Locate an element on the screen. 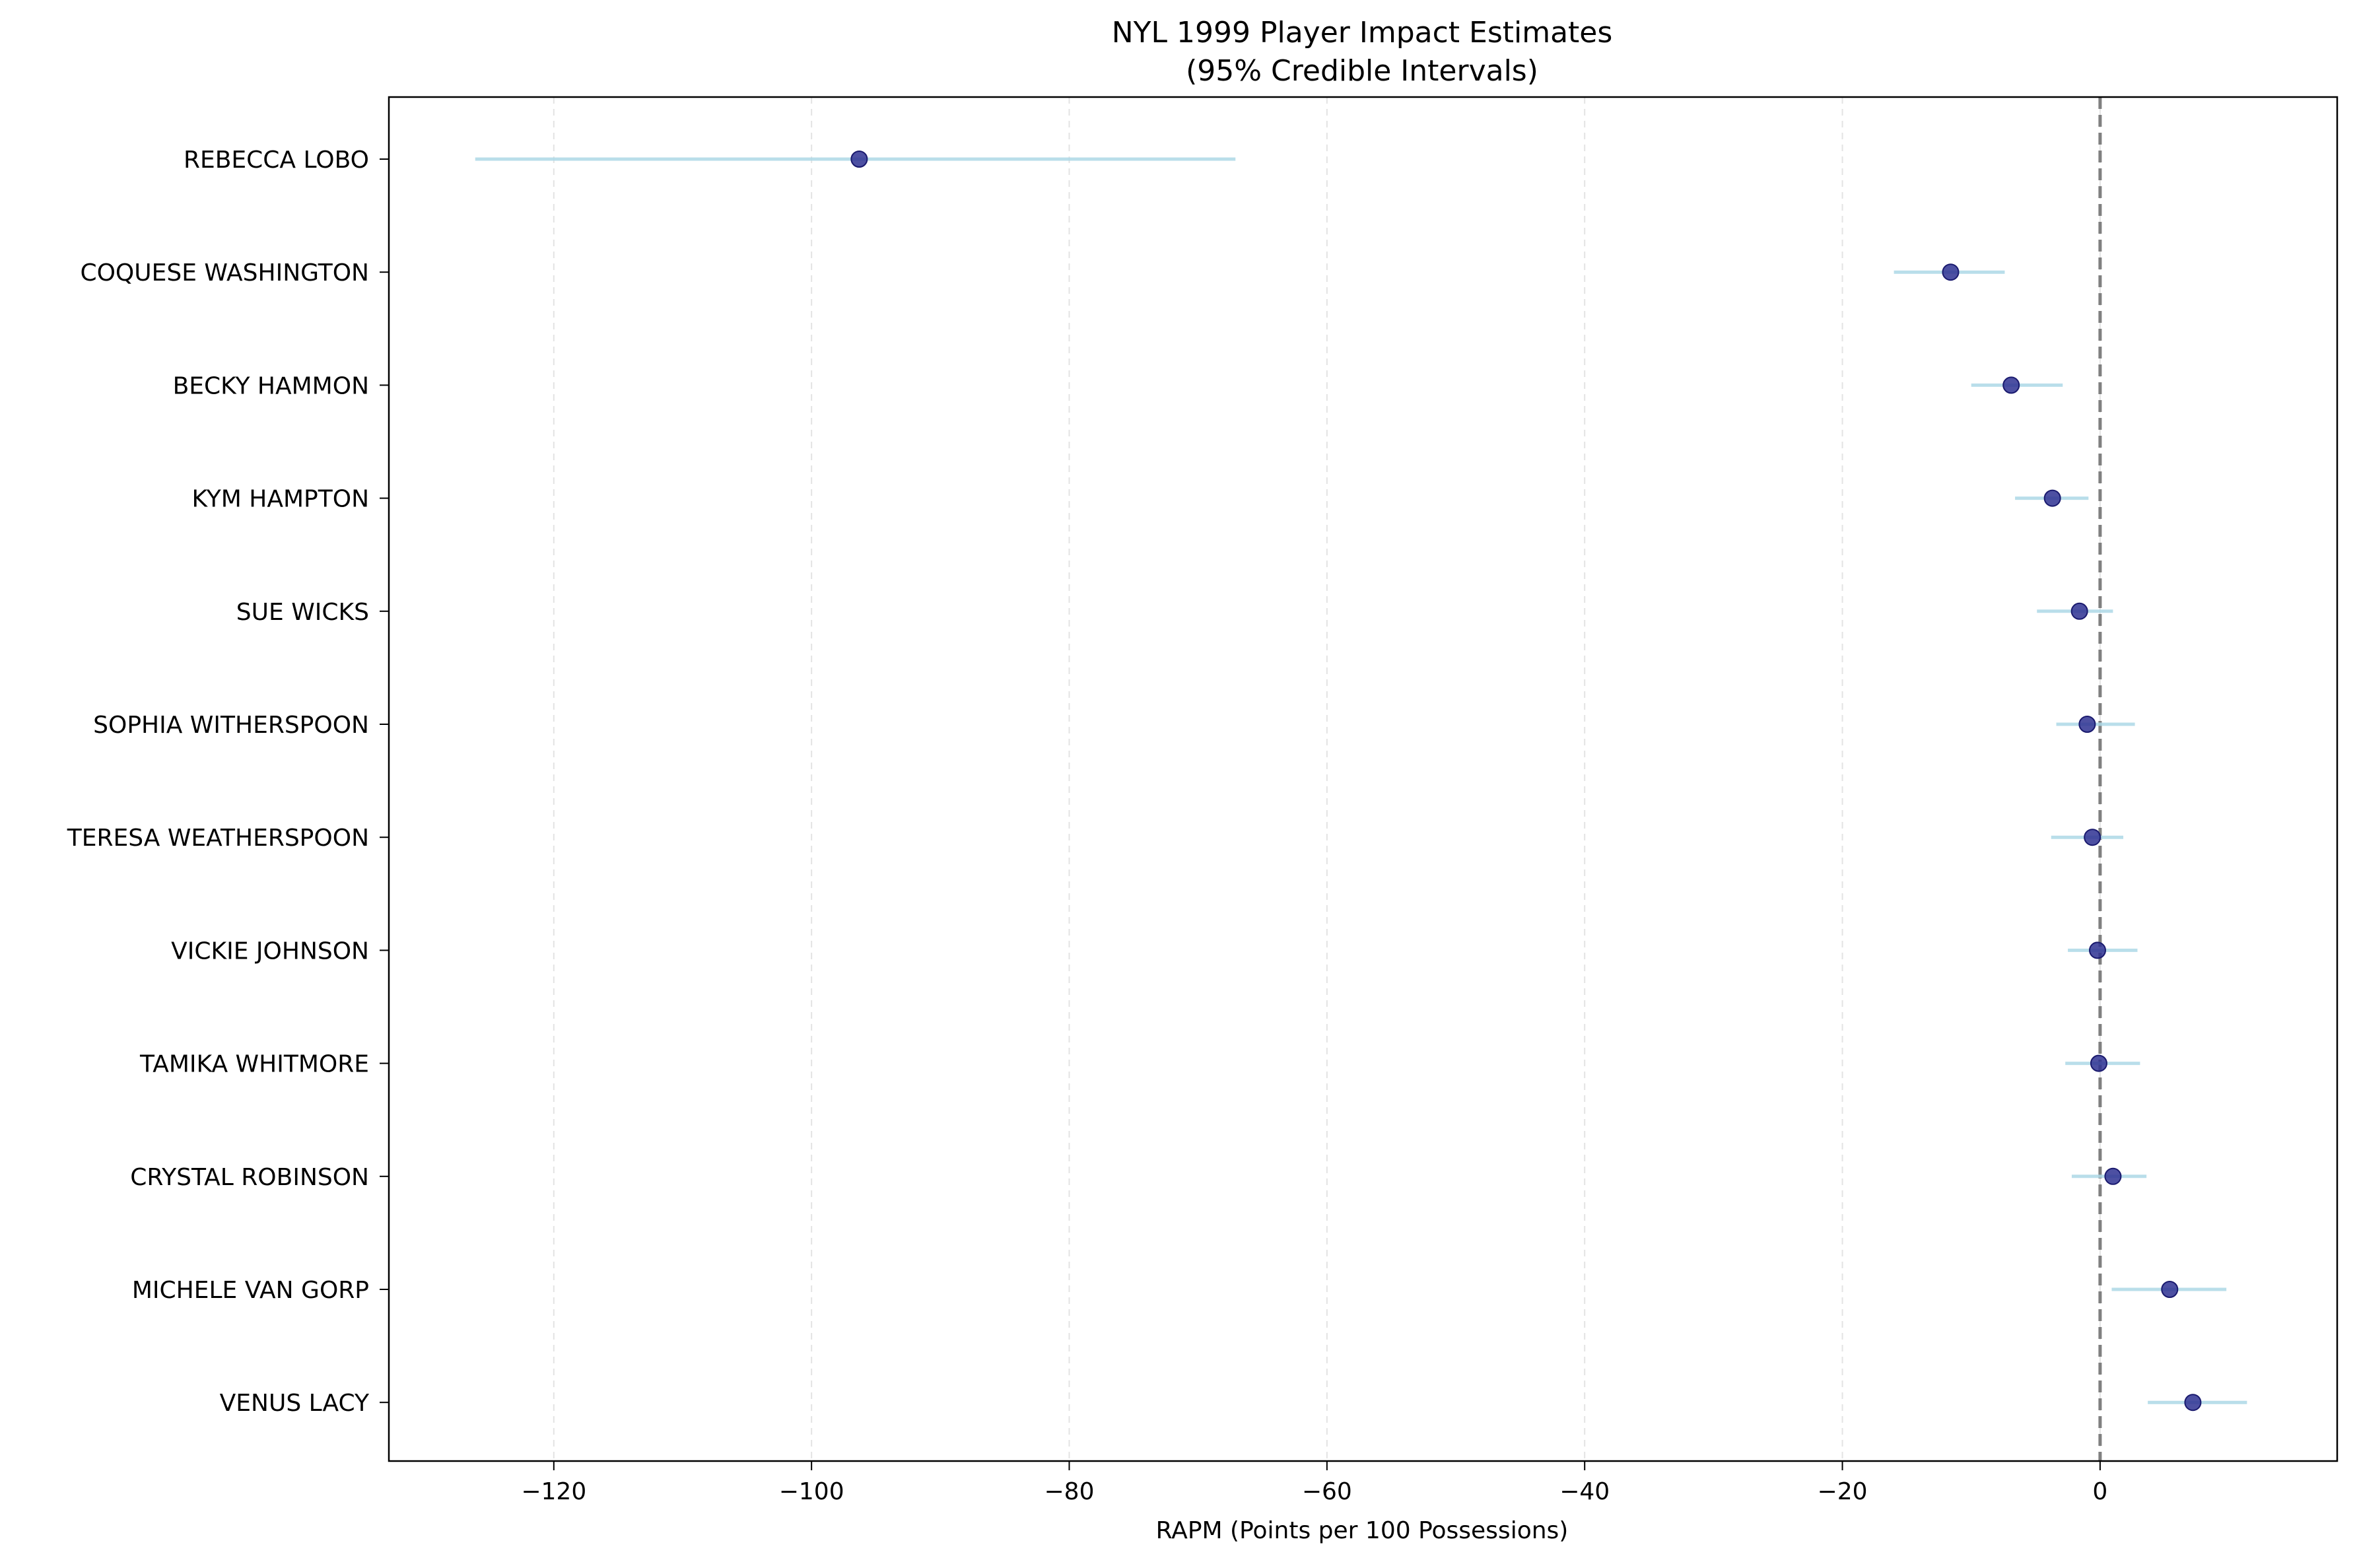  chart-subtitle: (95% Credible Intervals) is located at coordinates (1362, 71).